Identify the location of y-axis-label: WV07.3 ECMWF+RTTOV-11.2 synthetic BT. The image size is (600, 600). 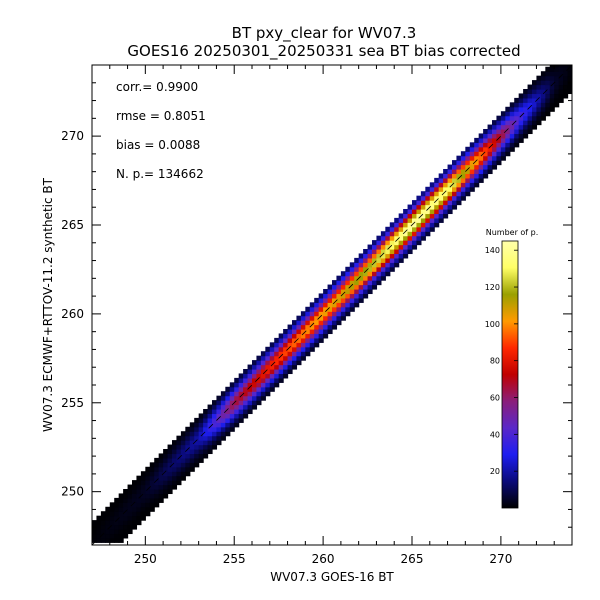
(48, 304).